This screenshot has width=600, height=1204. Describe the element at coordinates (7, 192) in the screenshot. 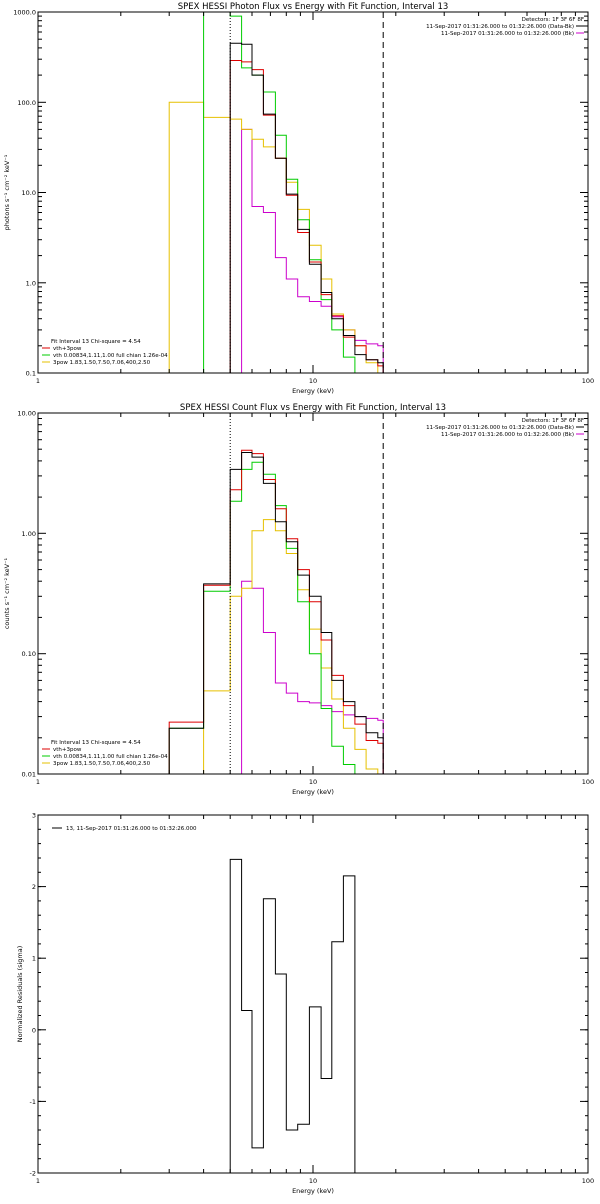

I see `y-axis-label: photons s⁻¹ cm⁻² keV⁻¹` at that location.